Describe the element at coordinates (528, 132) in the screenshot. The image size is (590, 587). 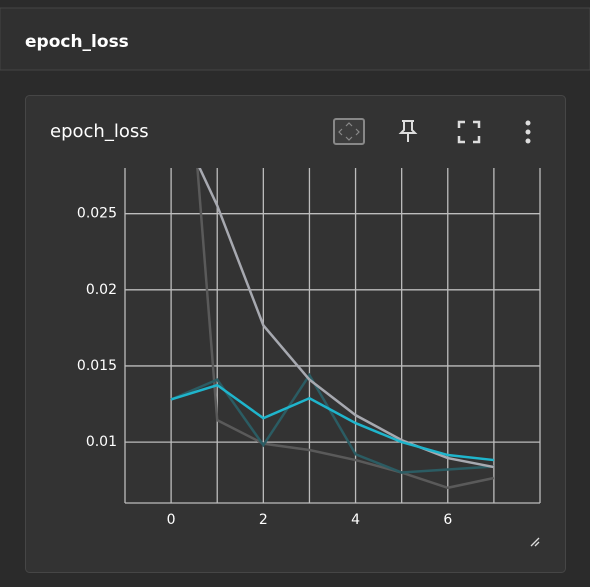
I see `menu-icon` at that location.